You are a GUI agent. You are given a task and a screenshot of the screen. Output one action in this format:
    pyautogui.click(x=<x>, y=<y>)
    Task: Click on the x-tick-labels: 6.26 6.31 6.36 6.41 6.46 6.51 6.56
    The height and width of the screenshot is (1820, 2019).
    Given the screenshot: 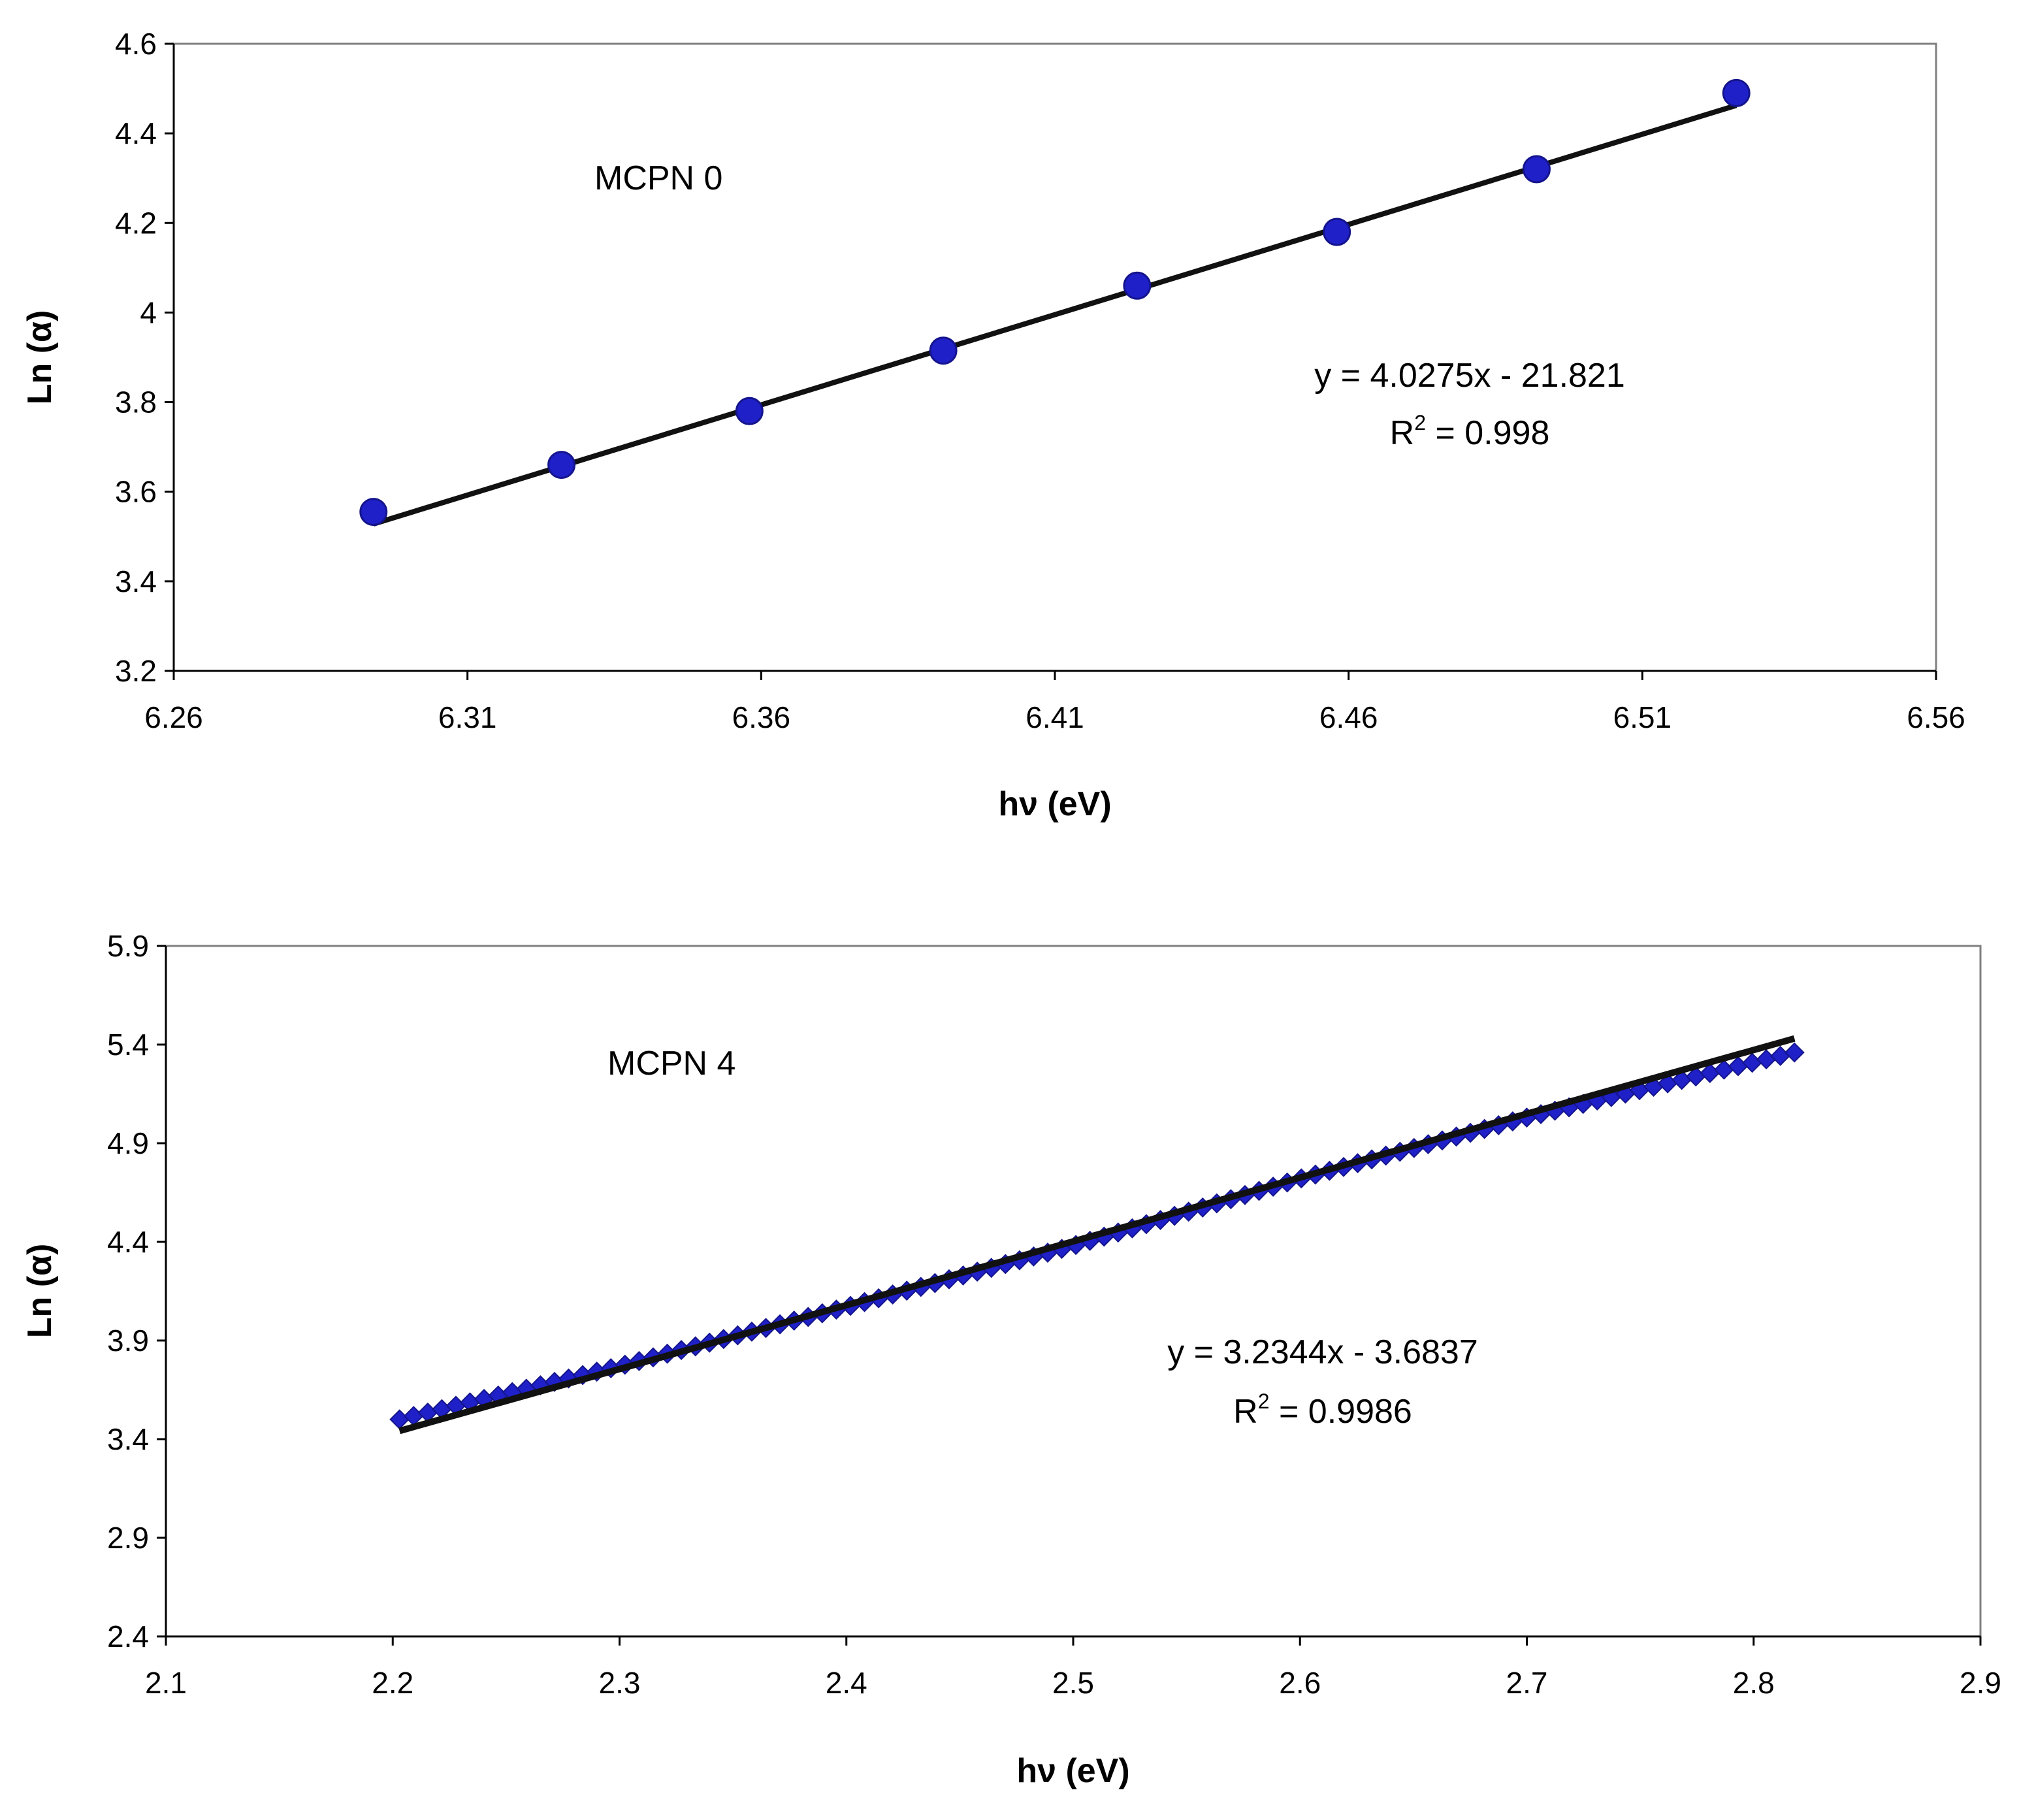 What is the action you would take?
    pyautogui.click(x=1054, y=702)
    